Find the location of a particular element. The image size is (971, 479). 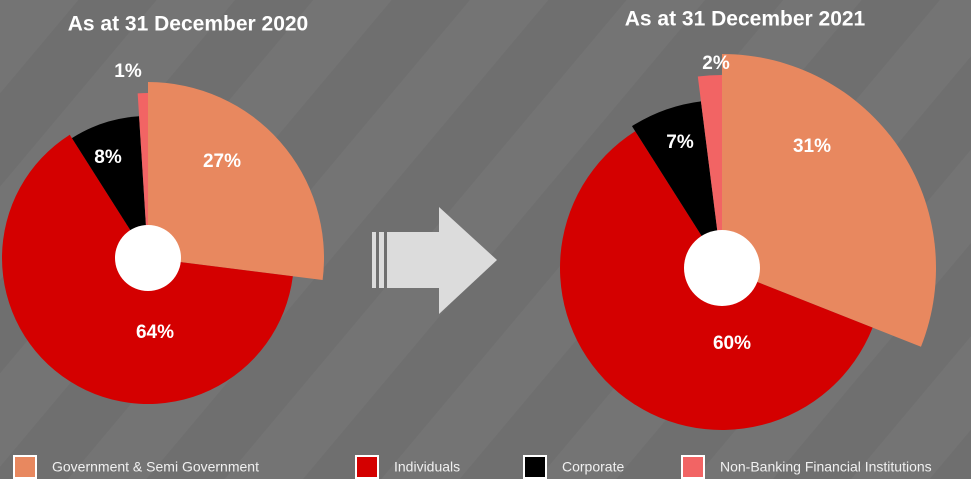

data-label: 27% is located at coordinates (222, 161).